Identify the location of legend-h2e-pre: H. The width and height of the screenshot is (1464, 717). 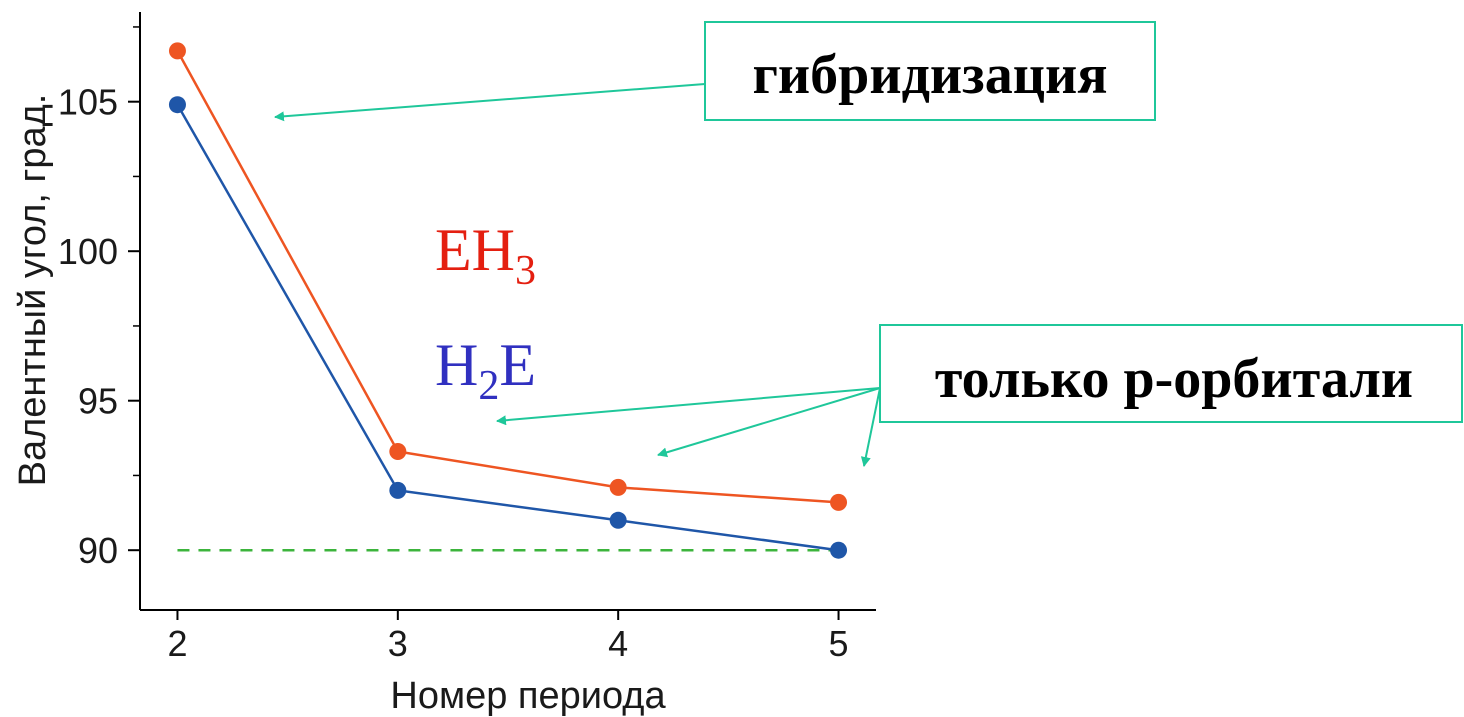
(456, 365).